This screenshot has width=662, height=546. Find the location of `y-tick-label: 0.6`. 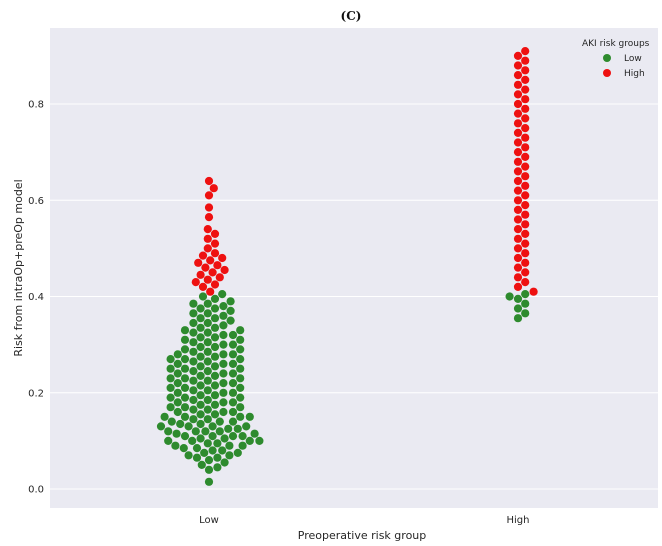

y-tick-label: 0.6 is located at coordinates (36, 201).